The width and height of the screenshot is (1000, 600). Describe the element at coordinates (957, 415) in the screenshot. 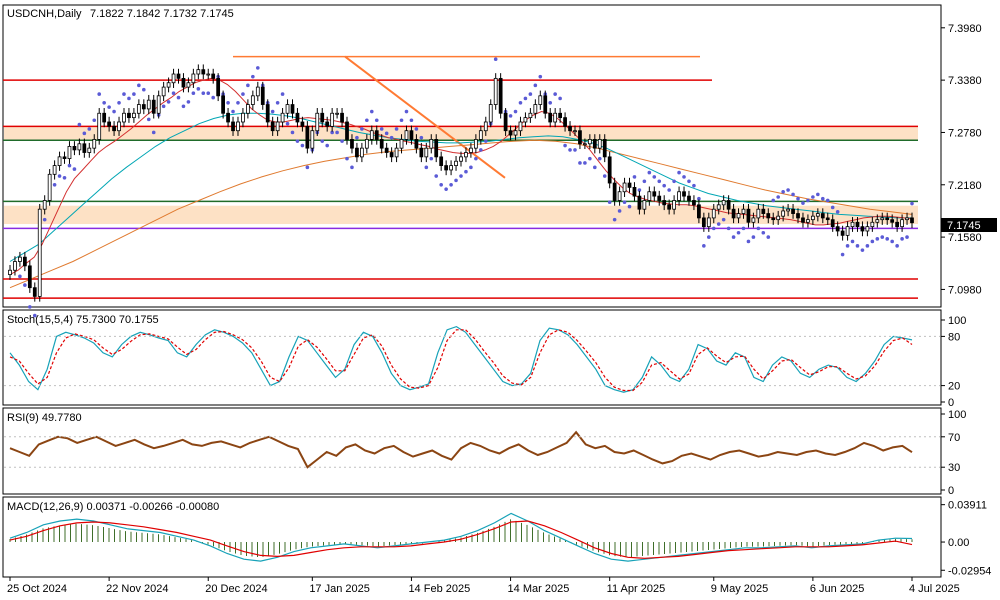

I see `rsi-tick-label: 100` at that location.